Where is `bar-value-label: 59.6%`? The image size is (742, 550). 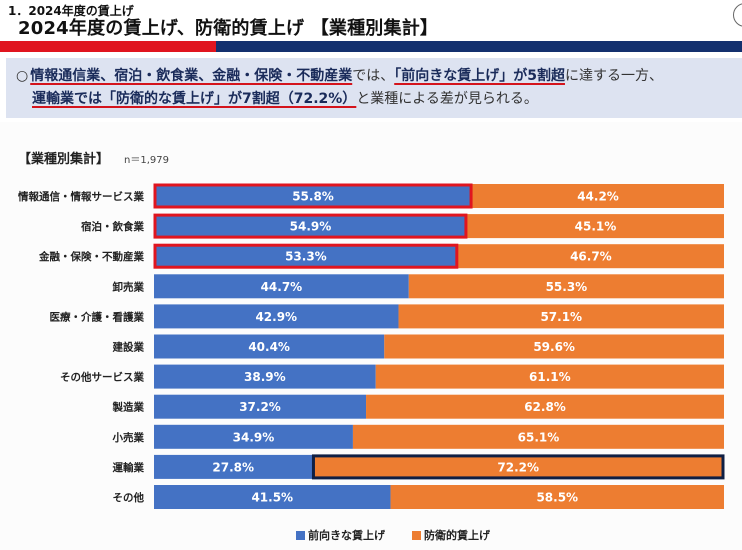 bar-value-label: 59.6% is located at coordinates (554, 347).